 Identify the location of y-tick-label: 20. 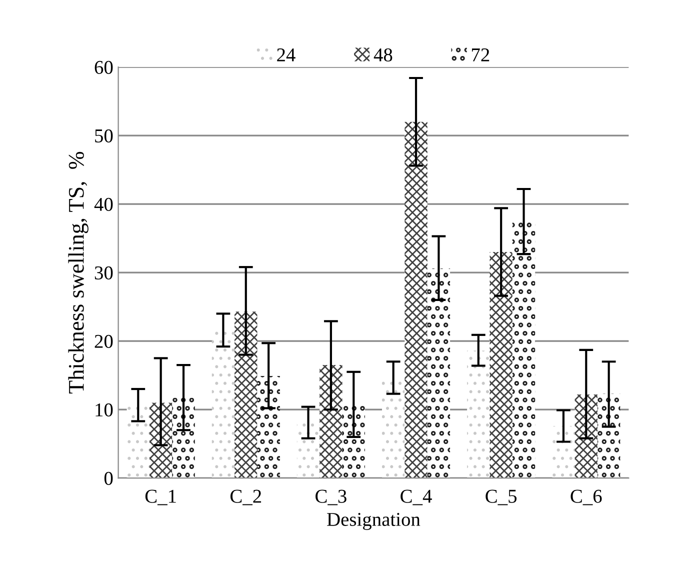
(103, 341).